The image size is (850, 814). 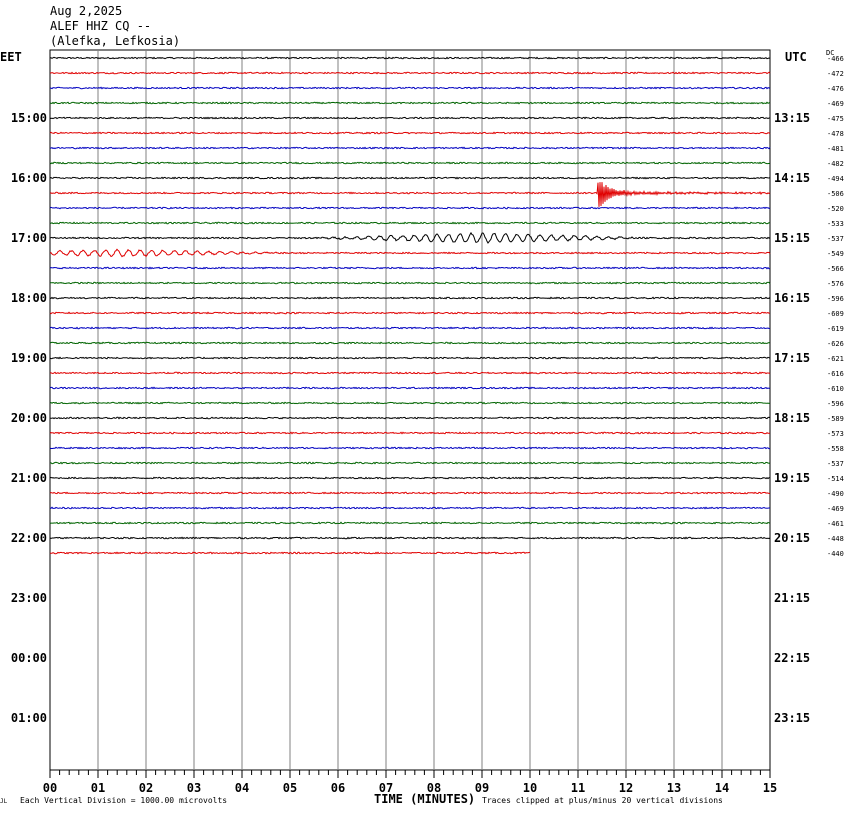 I want to click on dc-offset-label: -469, so click(x=835, y=104).